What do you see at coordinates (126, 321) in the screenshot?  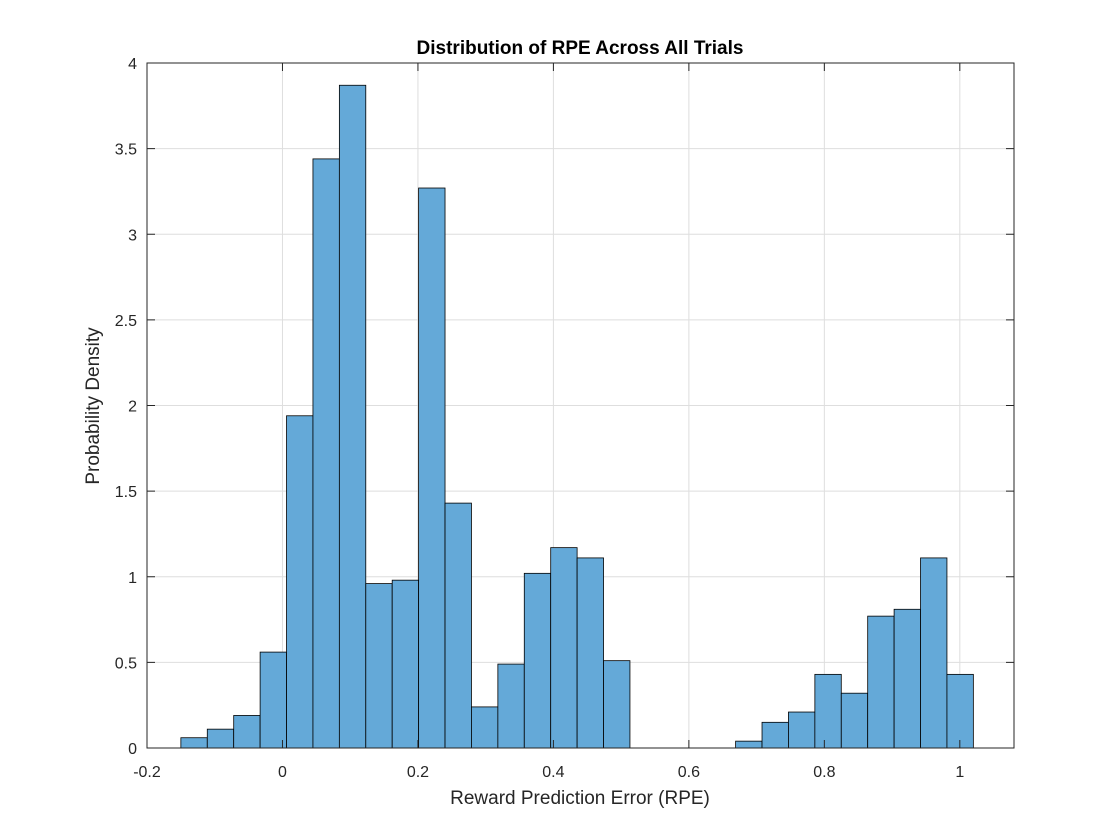 I see `y-tick-label: 2.5` at bounding box center [126, 321].